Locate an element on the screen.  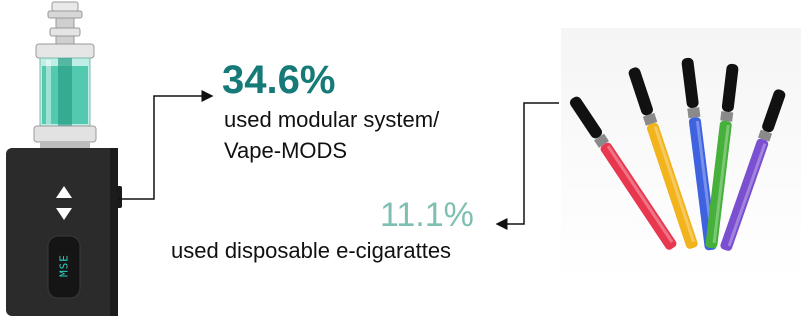
mods-connector-arrow is located at coordinates (166, 145).